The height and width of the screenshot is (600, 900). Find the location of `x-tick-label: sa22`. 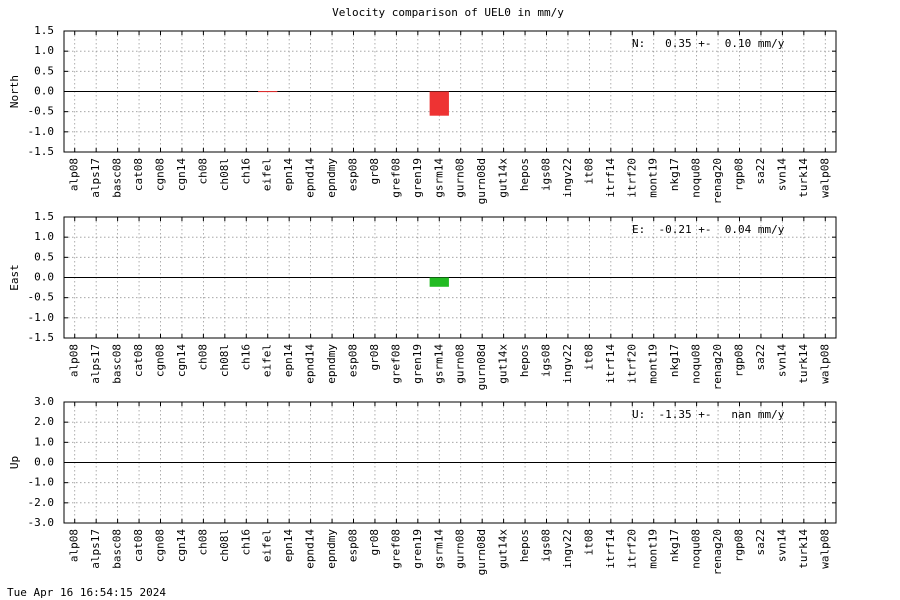

x-tick-label: sa22 is located at coordinates (760, 357).